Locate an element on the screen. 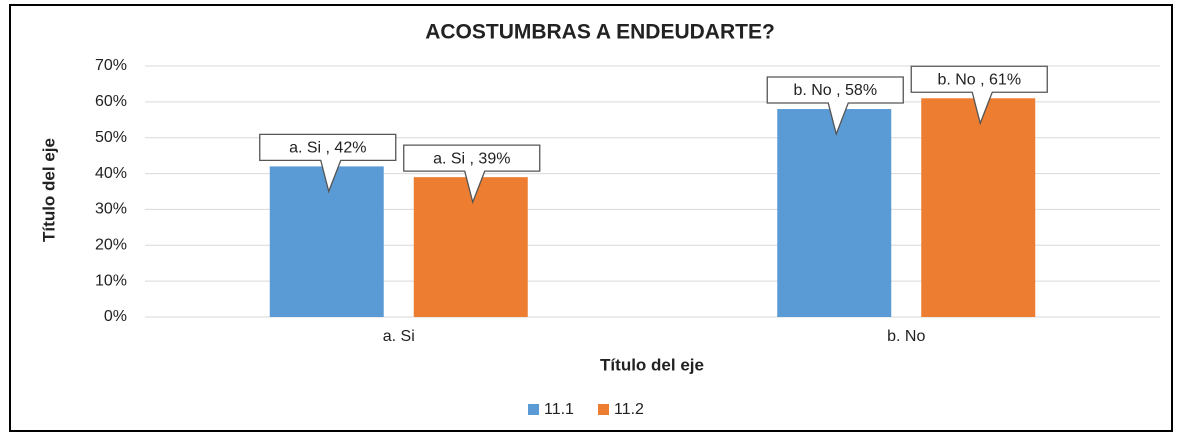 Image resolution: width=1178 pixels, height=438 pixels. legend-label: 11.2 is located at coordinates (629, 409).